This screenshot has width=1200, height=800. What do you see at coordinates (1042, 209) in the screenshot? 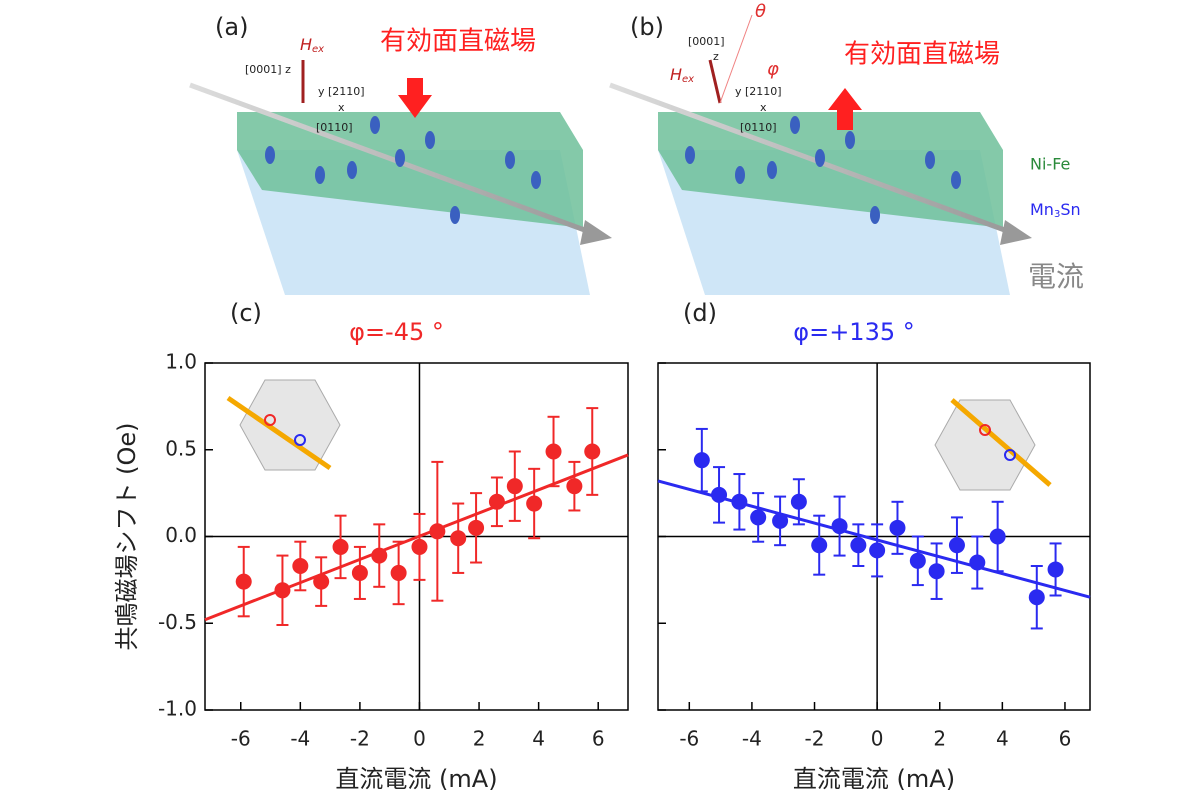
I see `mn: Mn` at bounding box center [1042, 209].